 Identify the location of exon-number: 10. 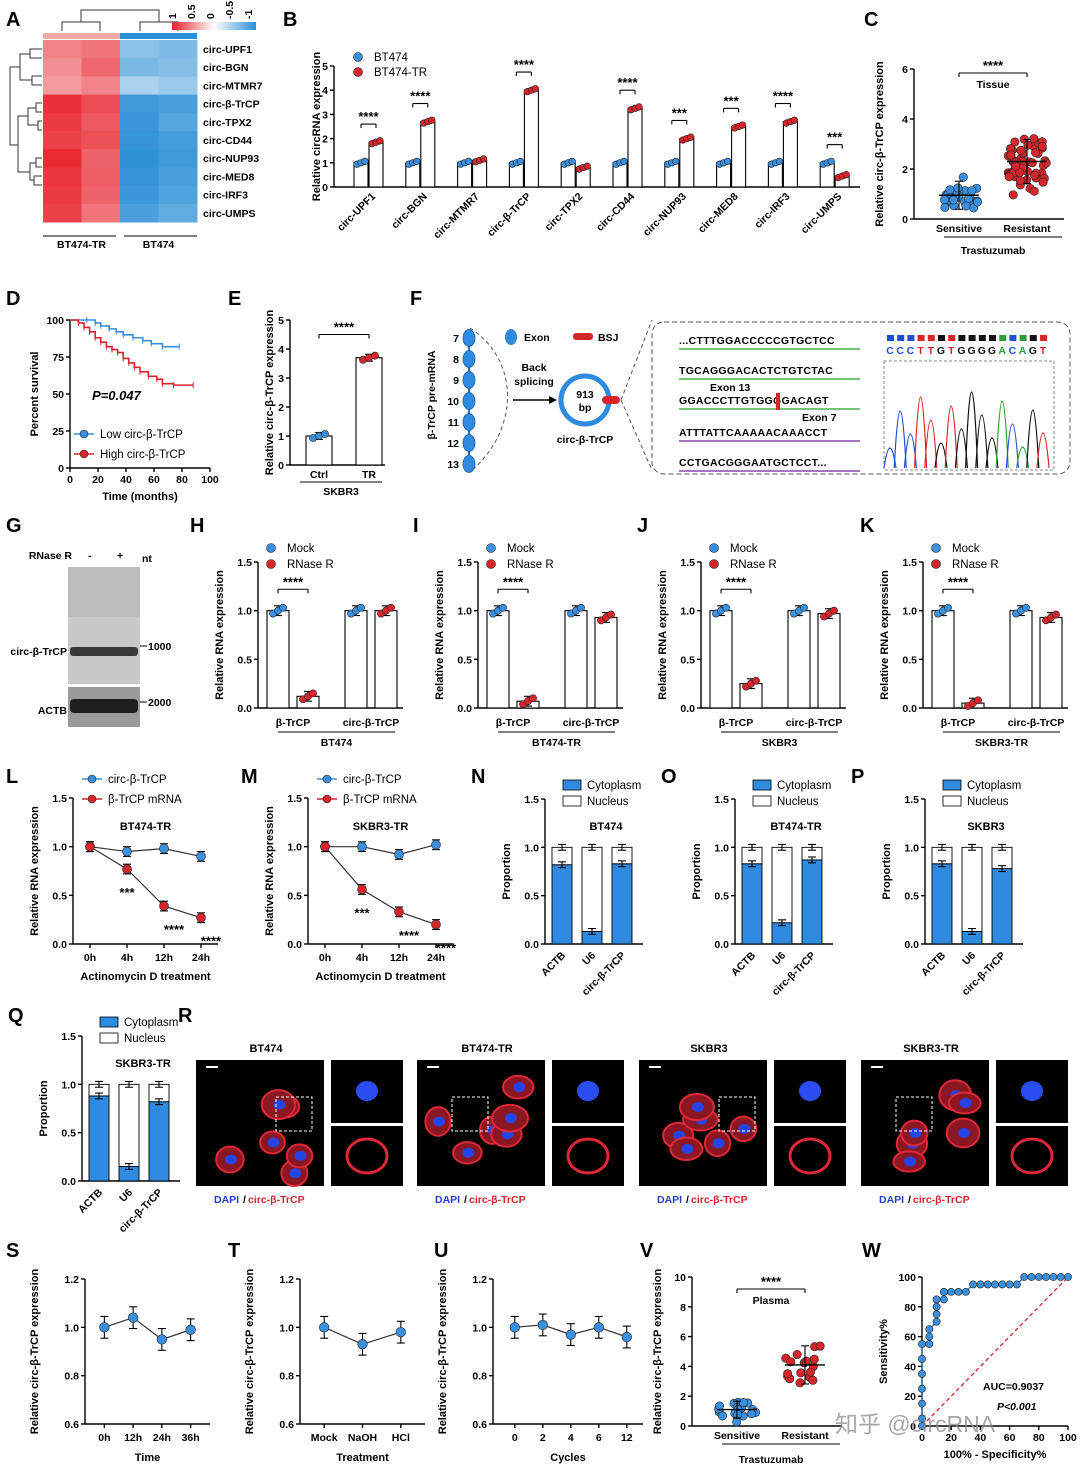
(453, 402).